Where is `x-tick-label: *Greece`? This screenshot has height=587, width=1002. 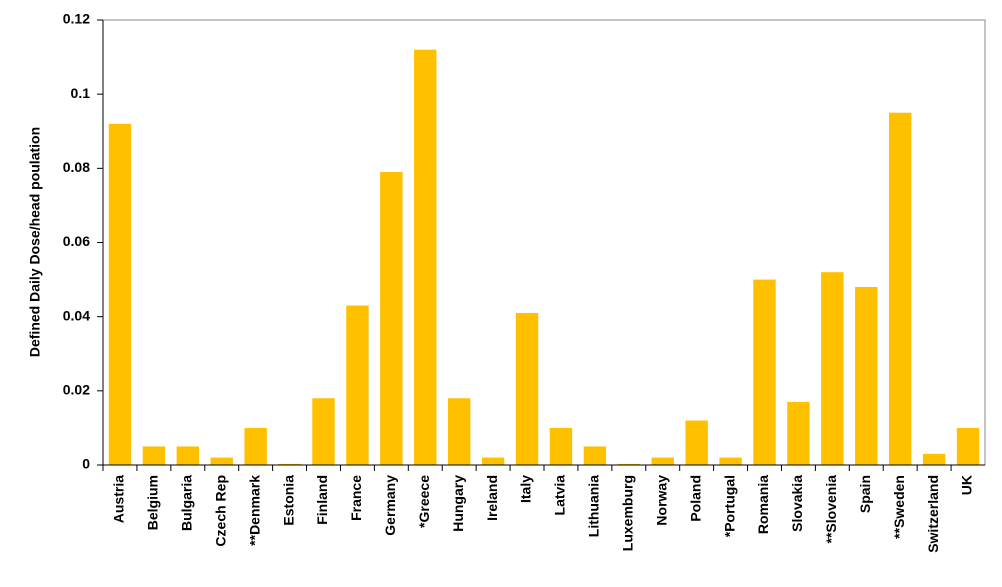
x-tick-label: *Greece is located at coordinates (424, 501).